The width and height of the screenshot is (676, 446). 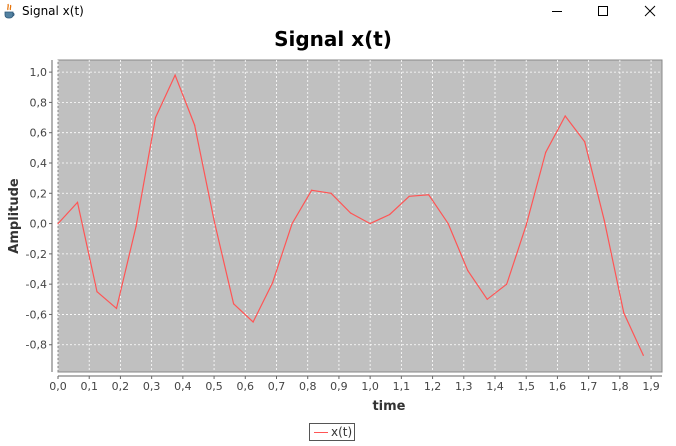 What do you see at coordinates (152, 386) in the screenshot?
I see `x-tick-label: 0,3` at bounding box center [152, 386].